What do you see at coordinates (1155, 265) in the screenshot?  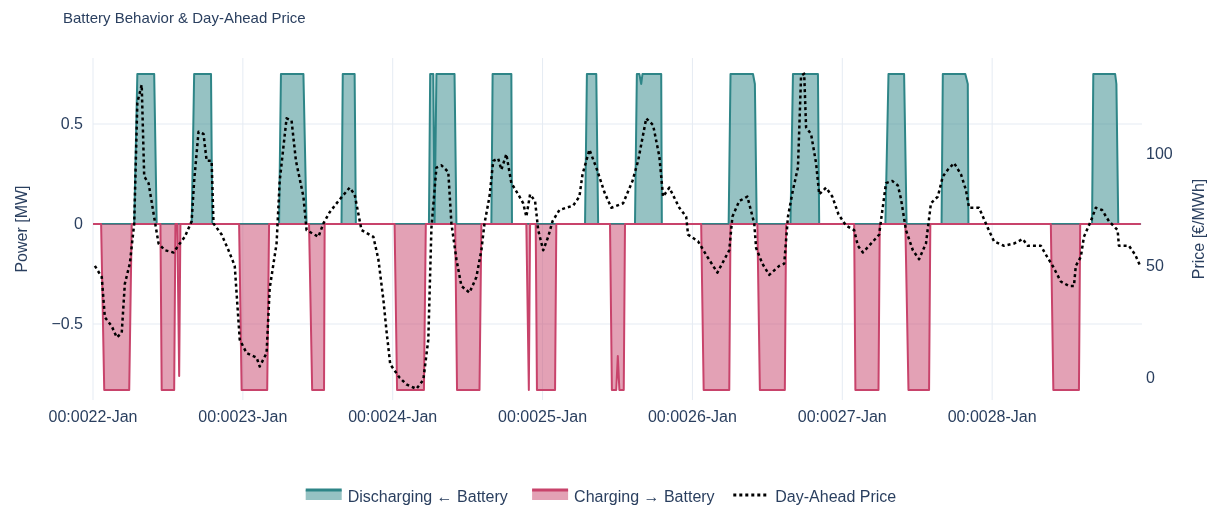 I see `y2-tick-label: 50` at bounding box center [1155, 265].